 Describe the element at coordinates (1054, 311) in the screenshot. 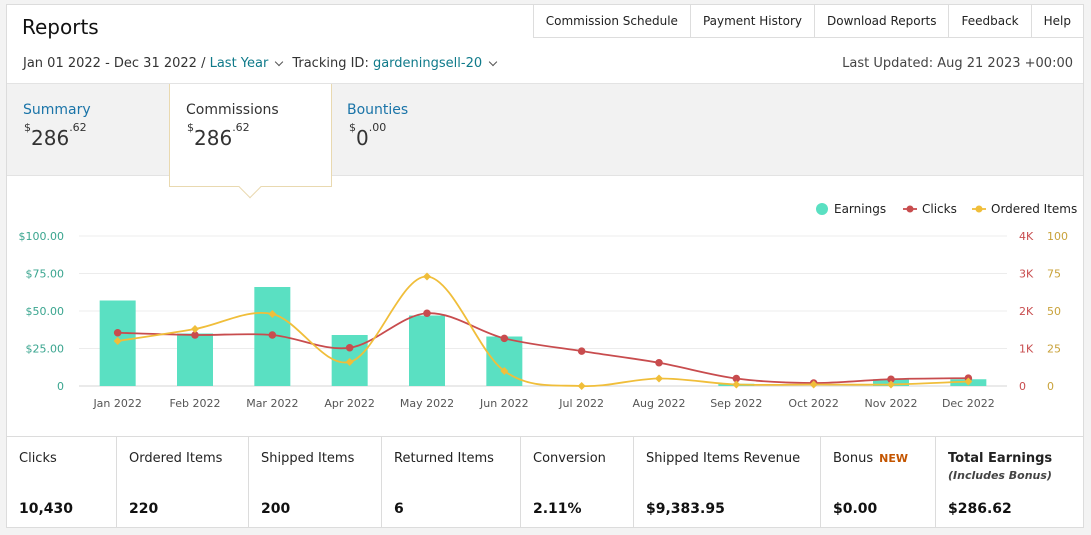

I see `y-right-items-tick-label: 50` at that location.